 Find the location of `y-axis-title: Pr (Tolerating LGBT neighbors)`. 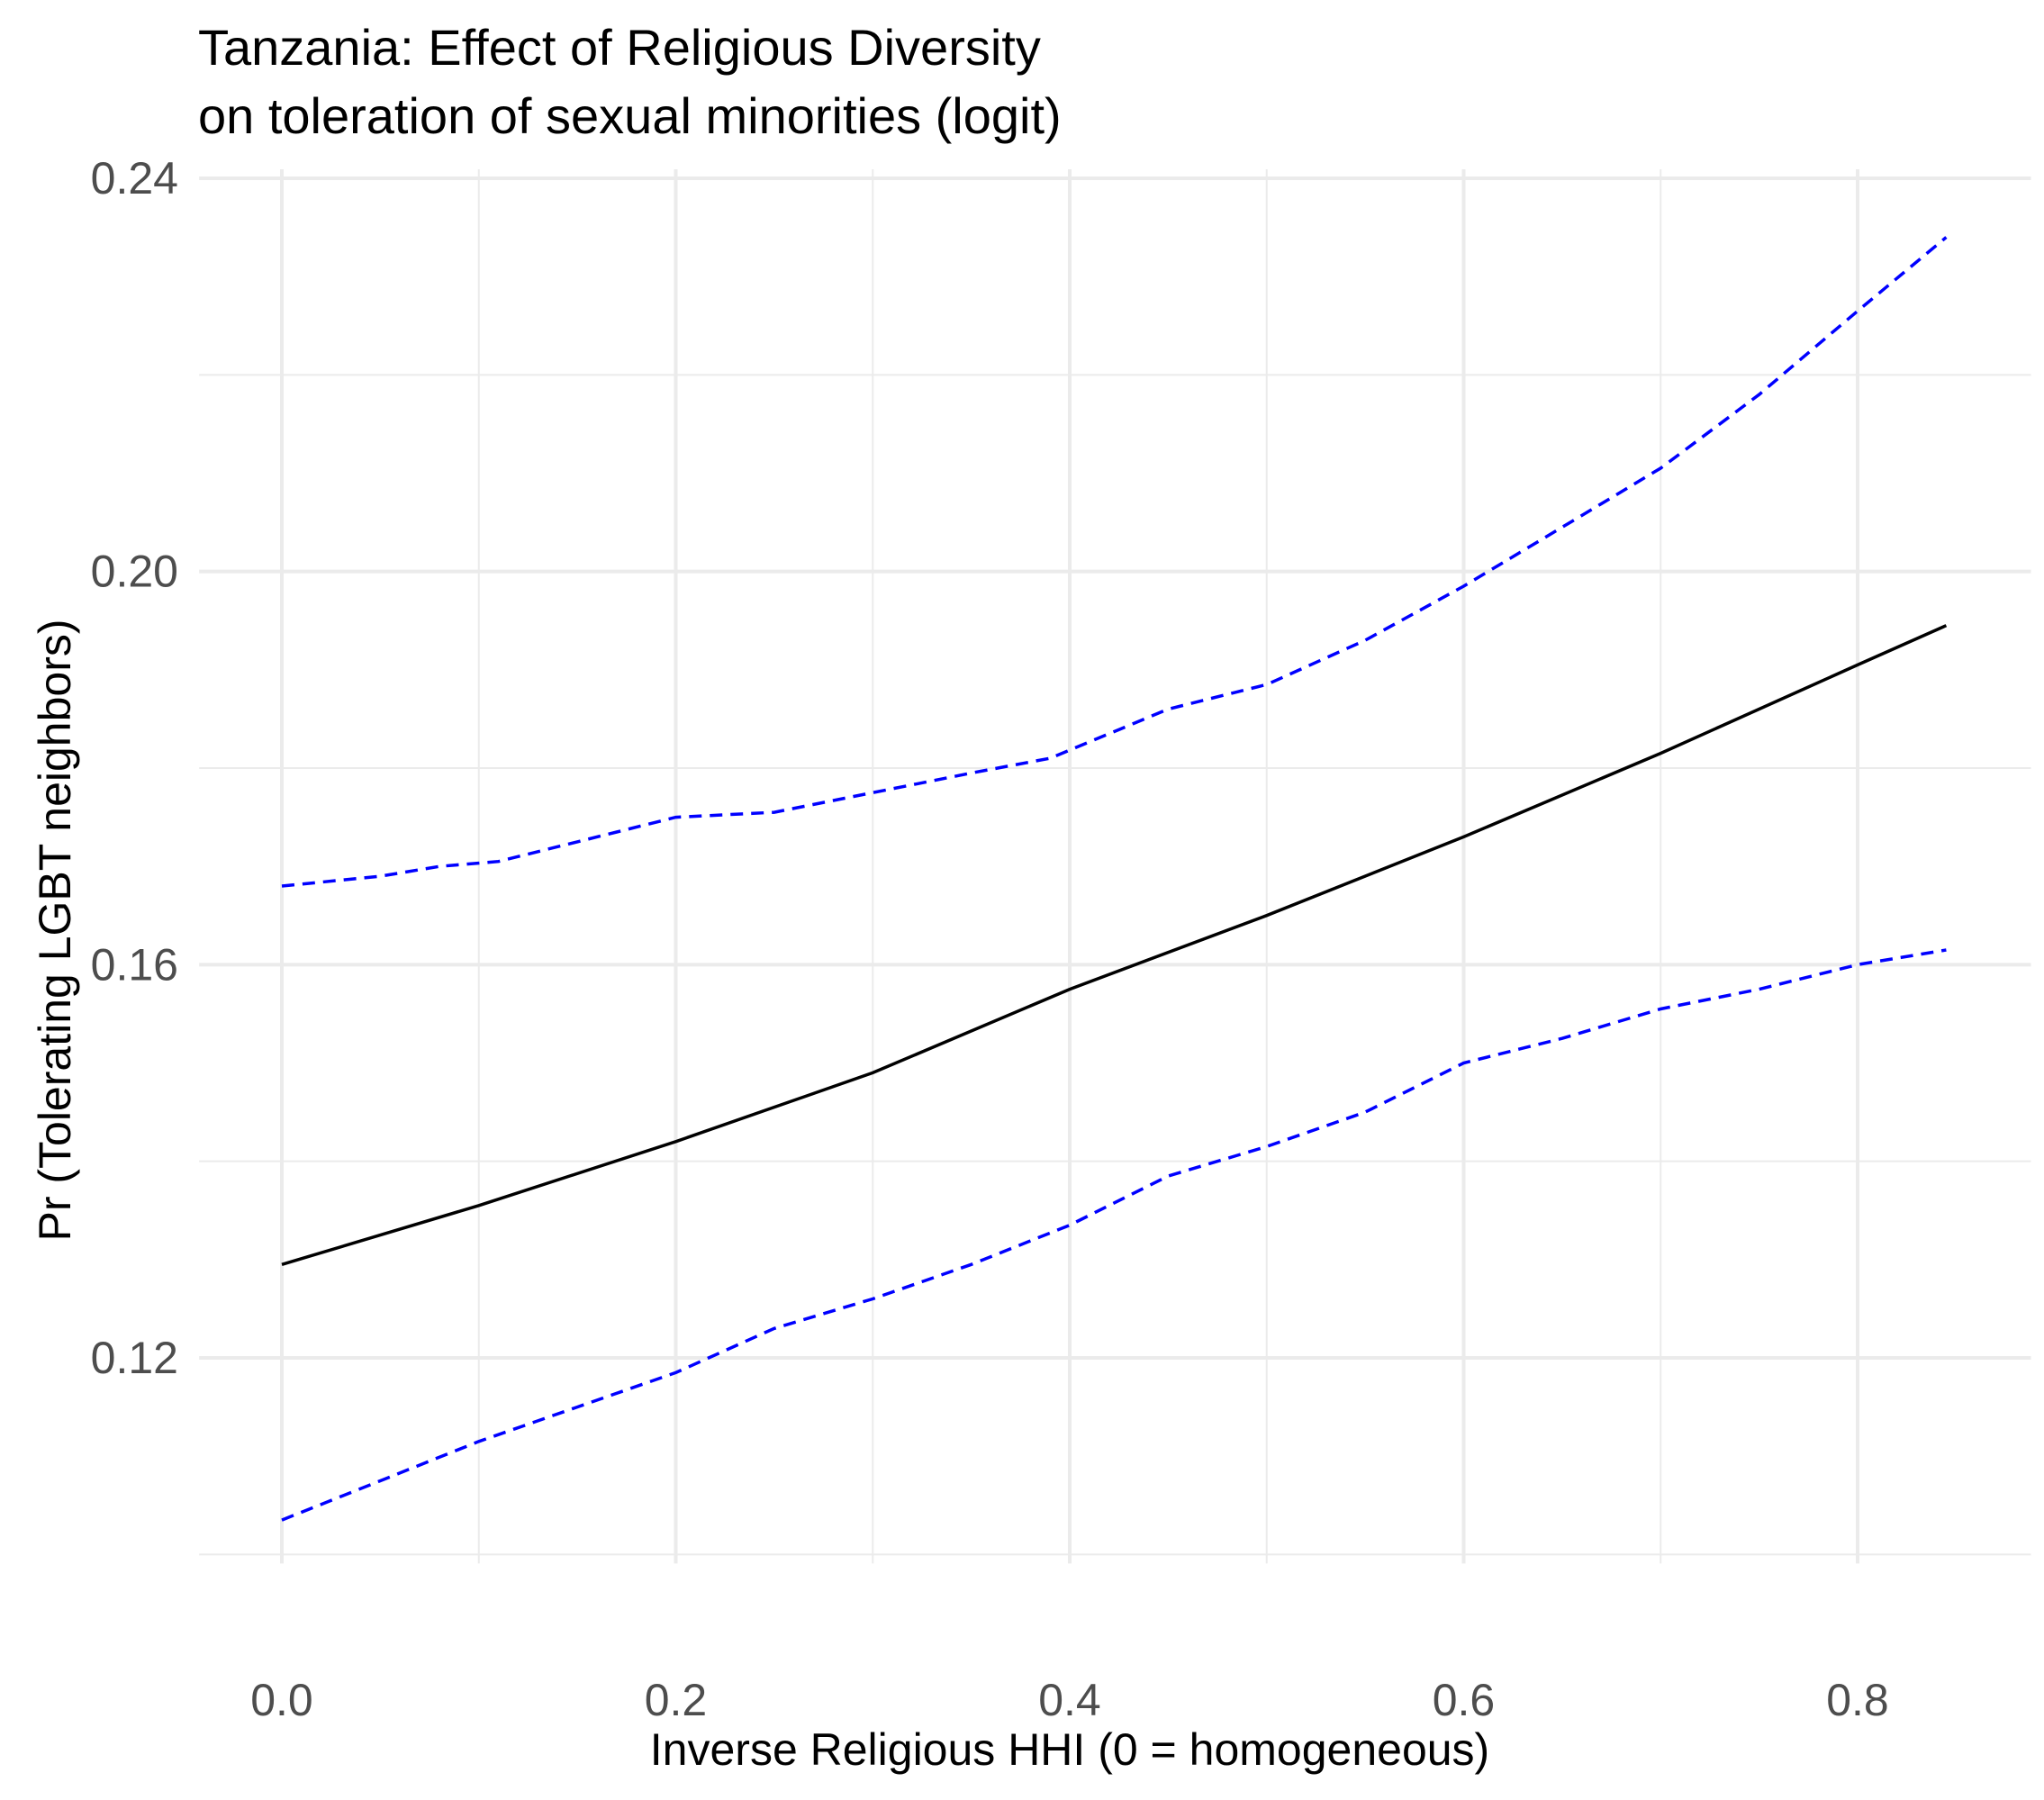

y-axis-title: Pr (Tolerating LGBT neighbors) is located at coordinates (55, 930).